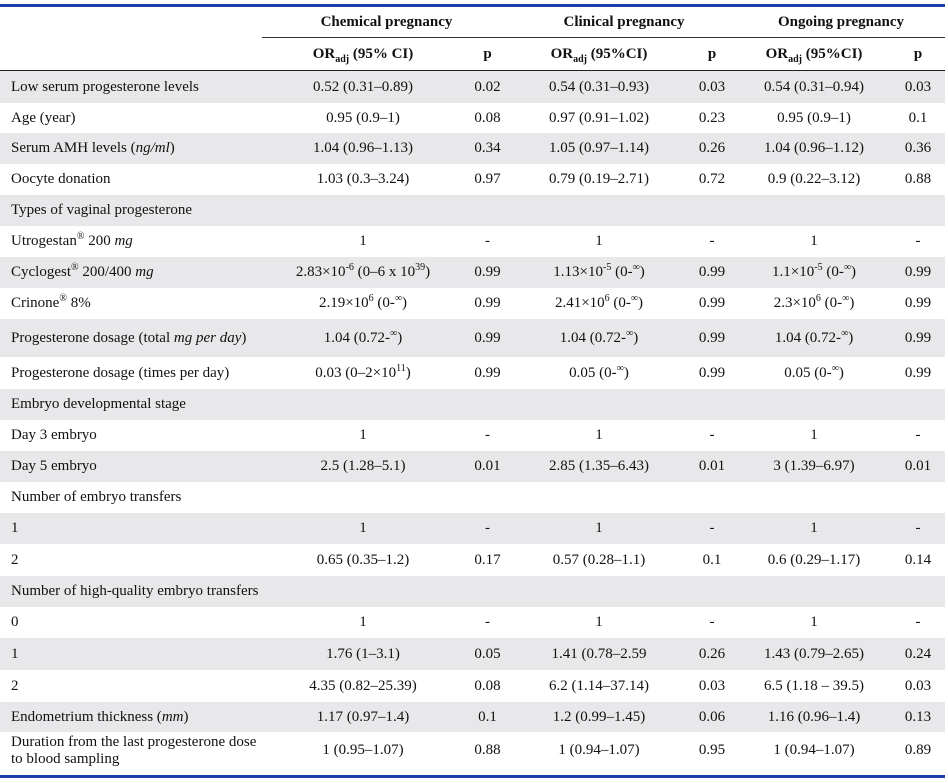 The image size is (948, 783). I want to click on p-ongoing: 0.1, so click(918, 117).